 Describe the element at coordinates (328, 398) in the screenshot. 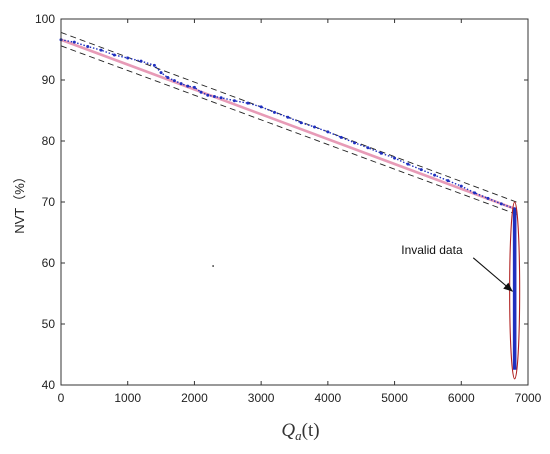

I see `x-tick-label: 4000` at that location.